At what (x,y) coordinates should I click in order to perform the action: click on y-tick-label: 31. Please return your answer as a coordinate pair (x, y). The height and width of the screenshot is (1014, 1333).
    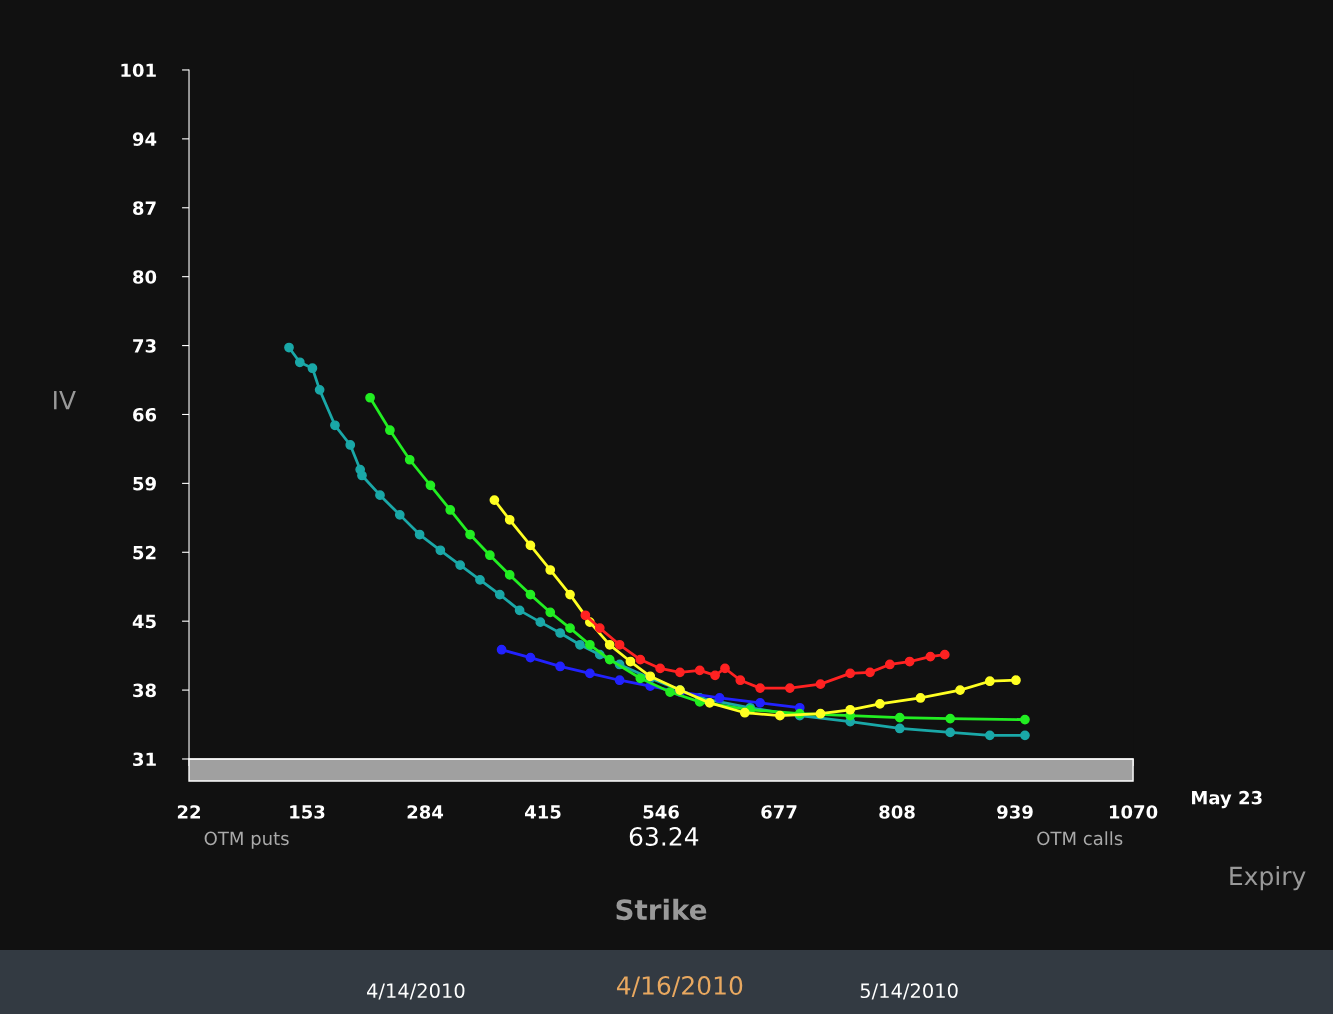
    Looking at the image, I should click on (144, 759).